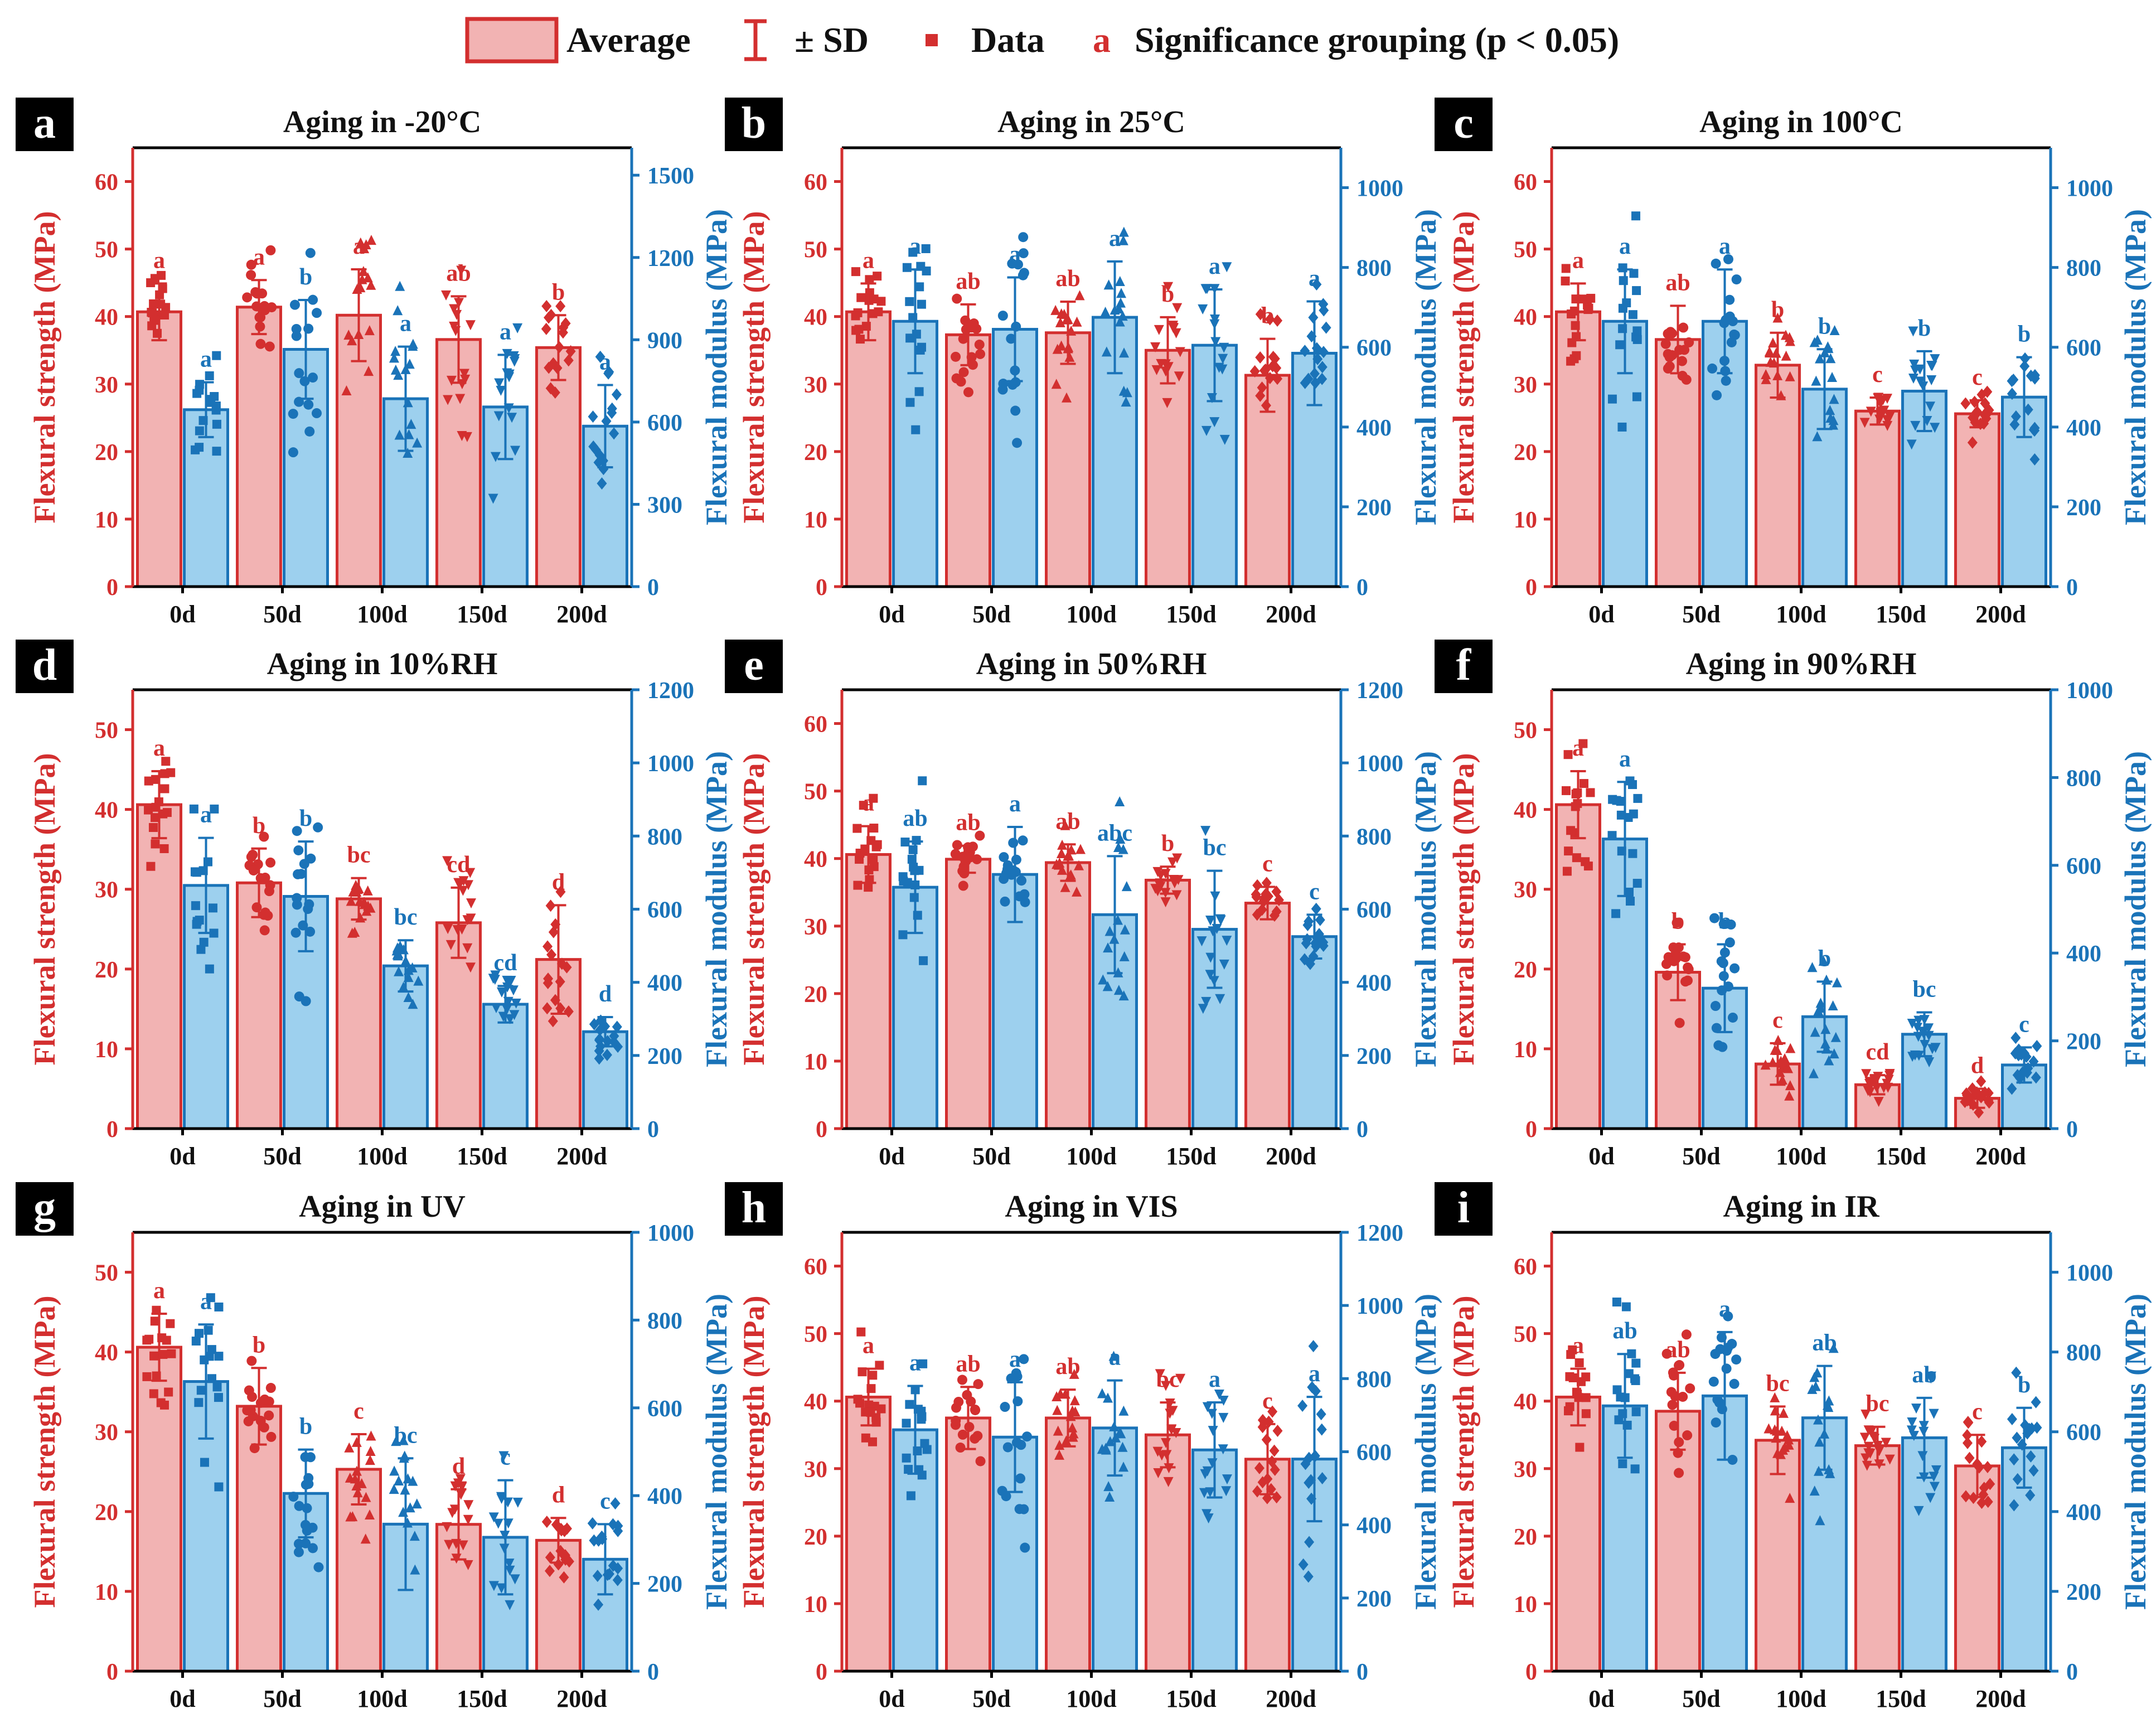 The height and width of the screenshot is (1718, 2156). What do you see at coordinates (1463, 367) in the screenshot?
I see `y-axis-label-left: Flexural strength (MPa)` at bounding box center [1463, 367].